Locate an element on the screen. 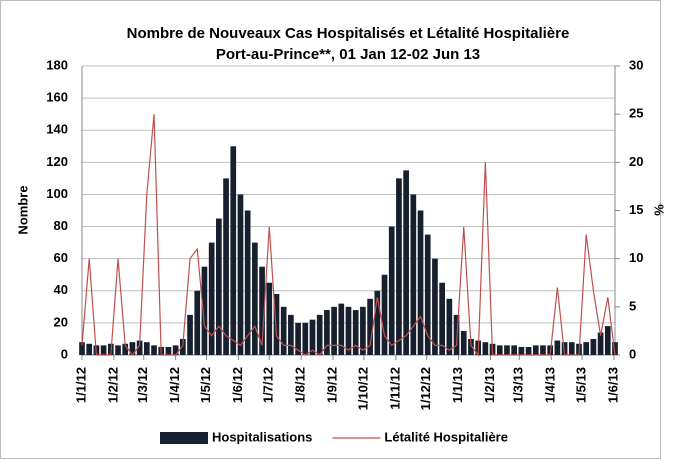 Image resolution: width=675 pixels, height=460 pixels. chart-subtitle: Port-au-Prince**, 01 Jan 12-02 Jun 13 is located at coordinates (348, 54).